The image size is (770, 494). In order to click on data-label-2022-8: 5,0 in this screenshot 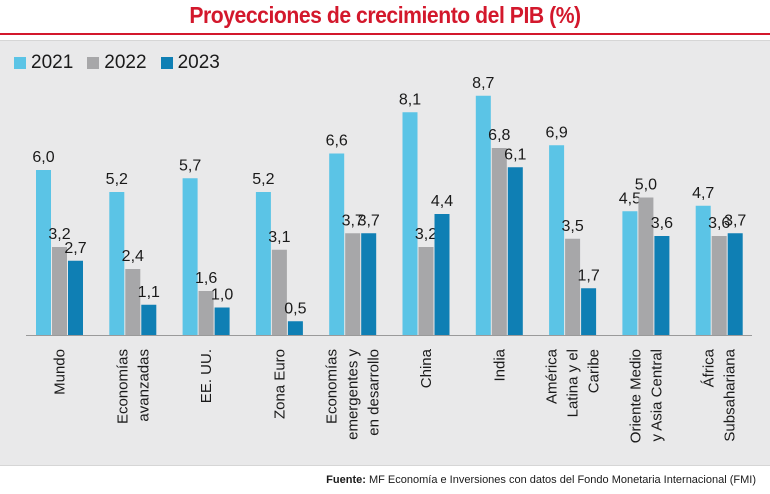, I will do `click(646, 185)`.